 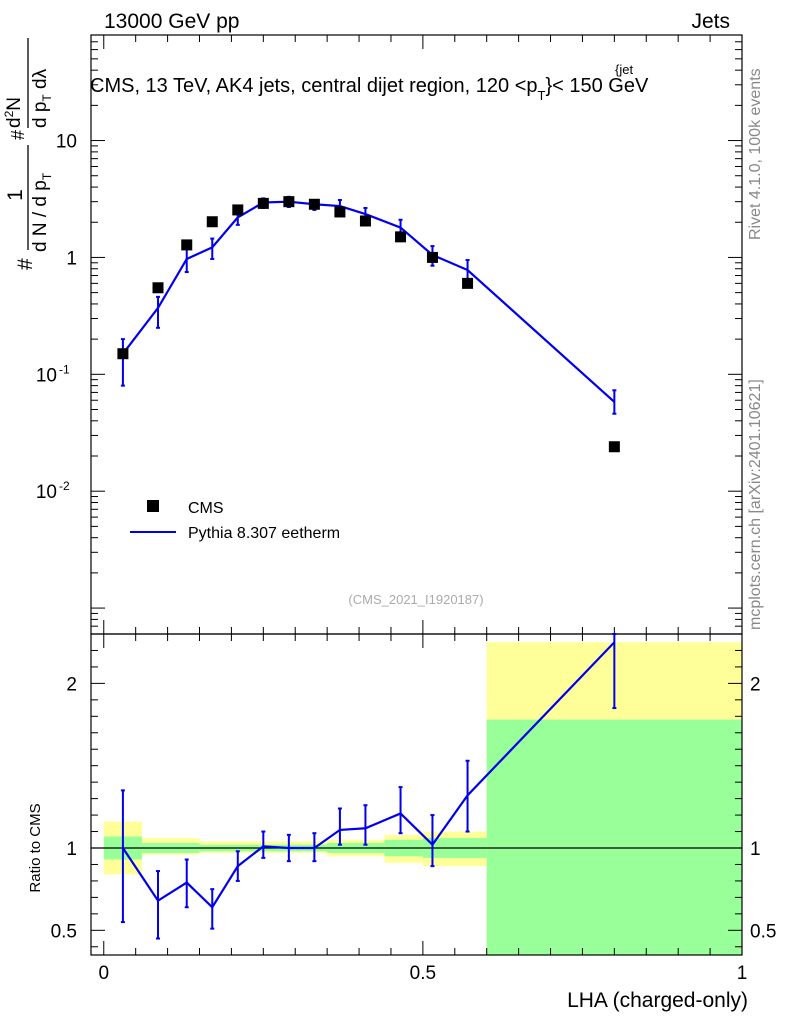 I want to click on ylabel-main-num: d2N, so click(x=13, y=112).